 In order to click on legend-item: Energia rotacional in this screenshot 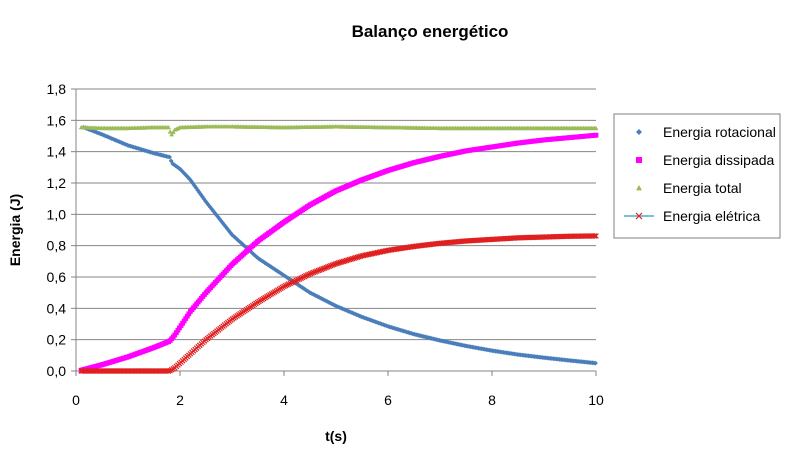, I will do `click(706, 132)`.